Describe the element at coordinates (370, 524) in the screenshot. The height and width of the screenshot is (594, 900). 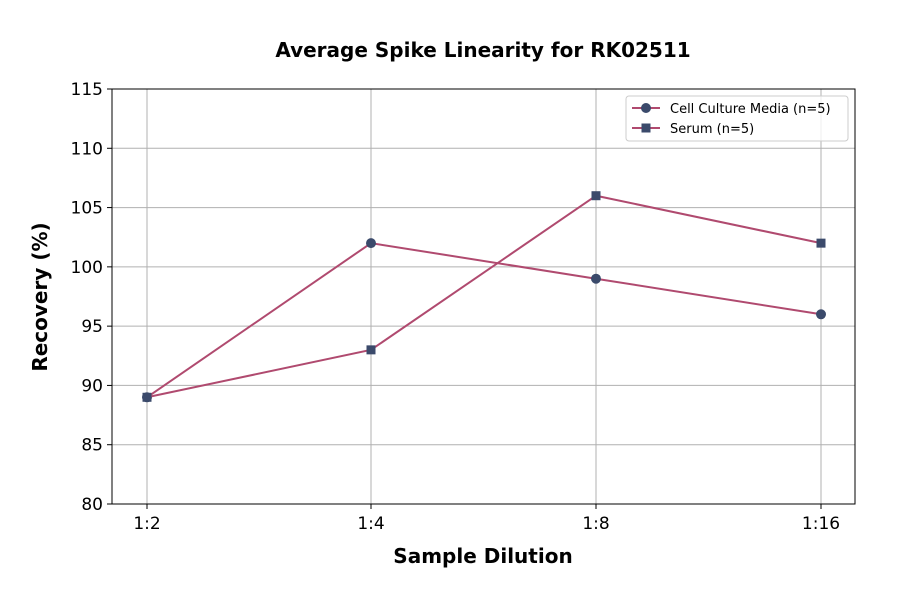
I see `x-tick-label: 1:4` at that location.